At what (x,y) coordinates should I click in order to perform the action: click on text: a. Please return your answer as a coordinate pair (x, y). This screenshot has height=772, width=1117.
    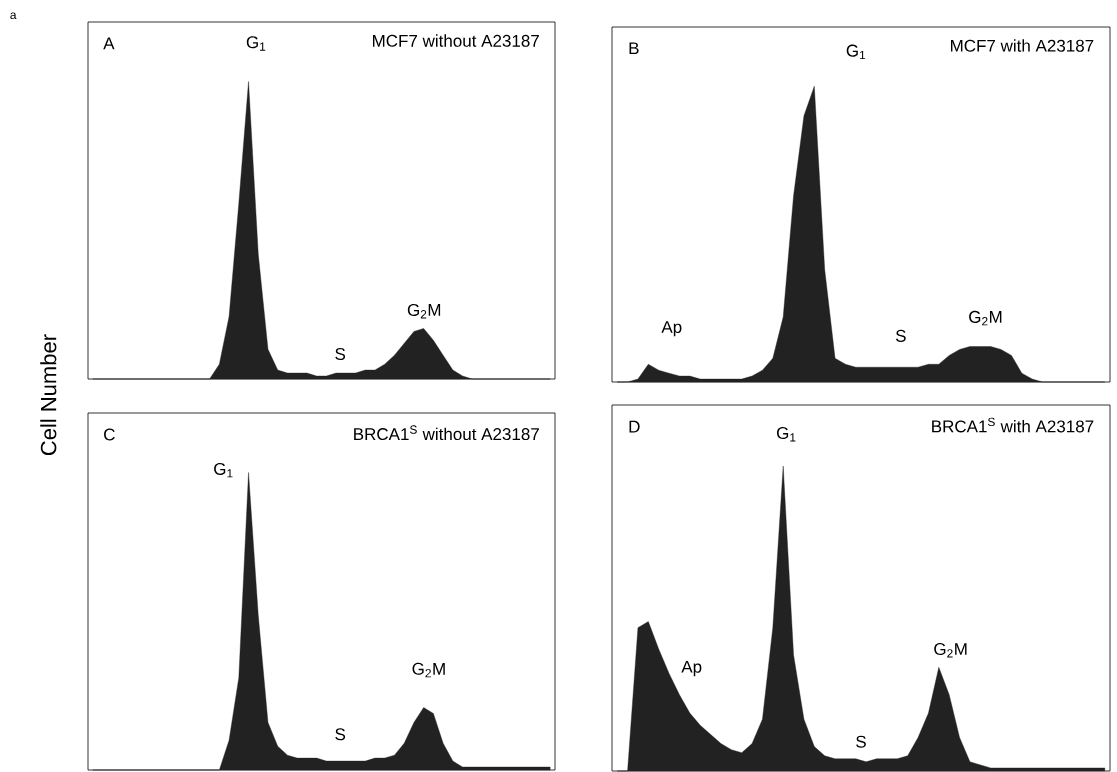
    Looking at the image, I should click on (13, 16).